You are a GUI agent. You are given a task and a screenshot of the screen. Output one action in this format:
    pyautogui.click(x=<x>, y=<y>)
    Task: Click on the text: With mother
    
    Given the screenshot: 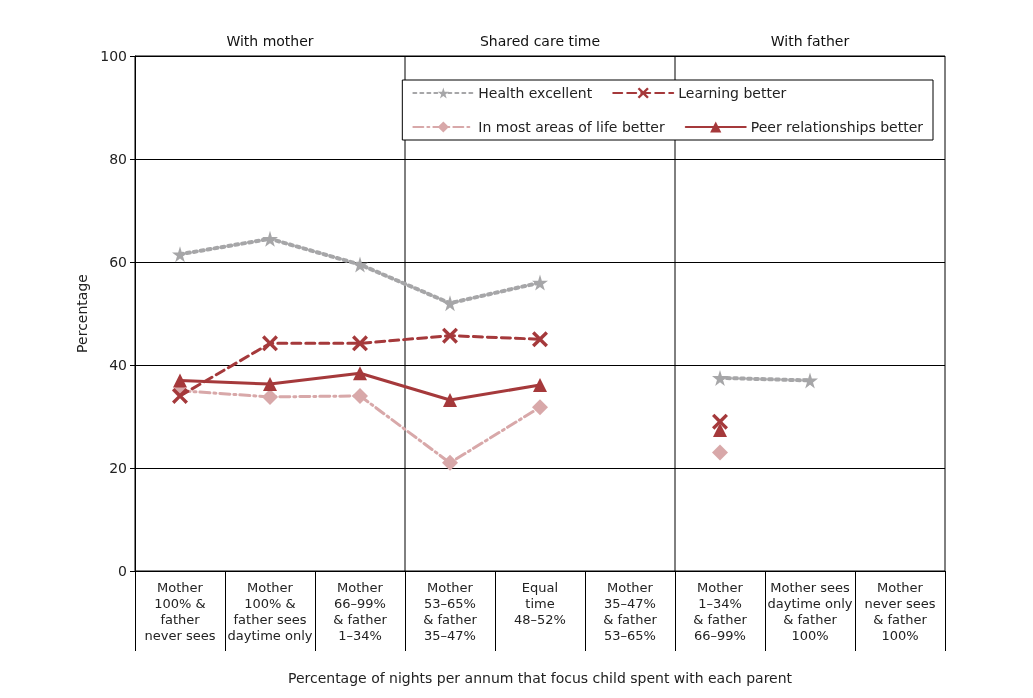 What is the action you would take?
    pyautogui.click(x=270, y=41)
    